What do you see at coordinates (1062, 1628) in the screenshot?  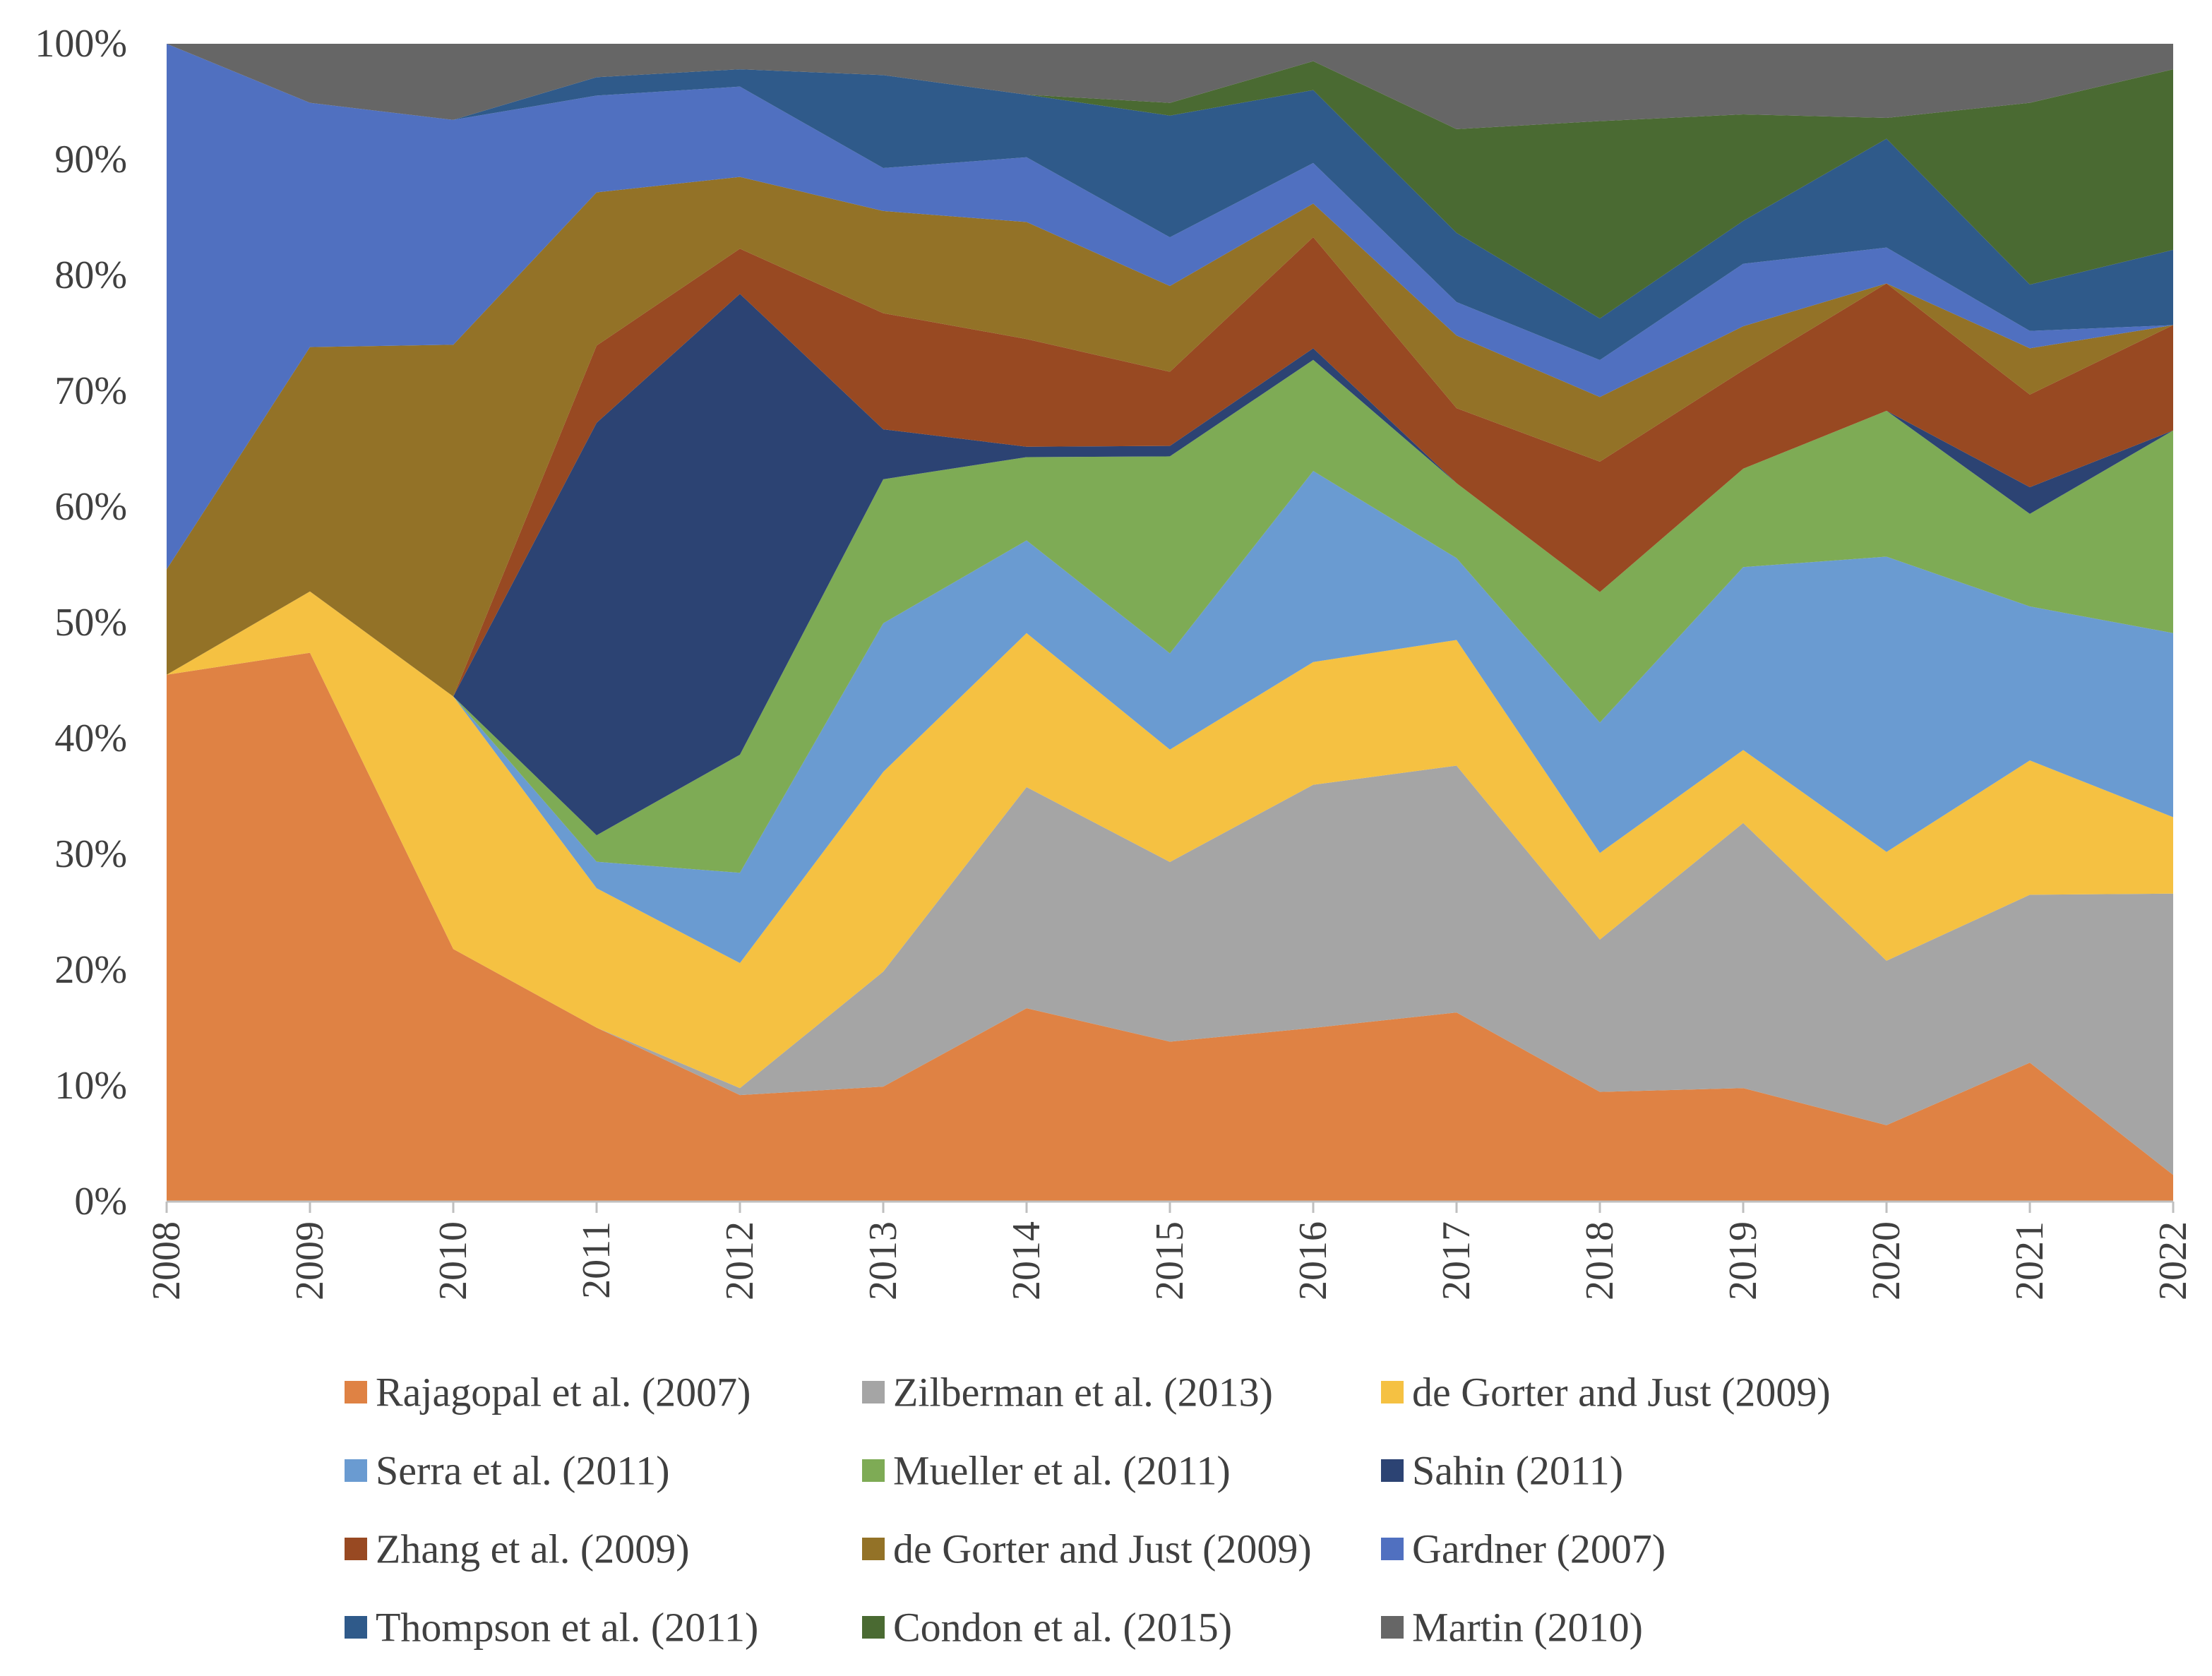 I see `legend-label: Condon et al. (2015)` at bounding box center [1062, 1628].